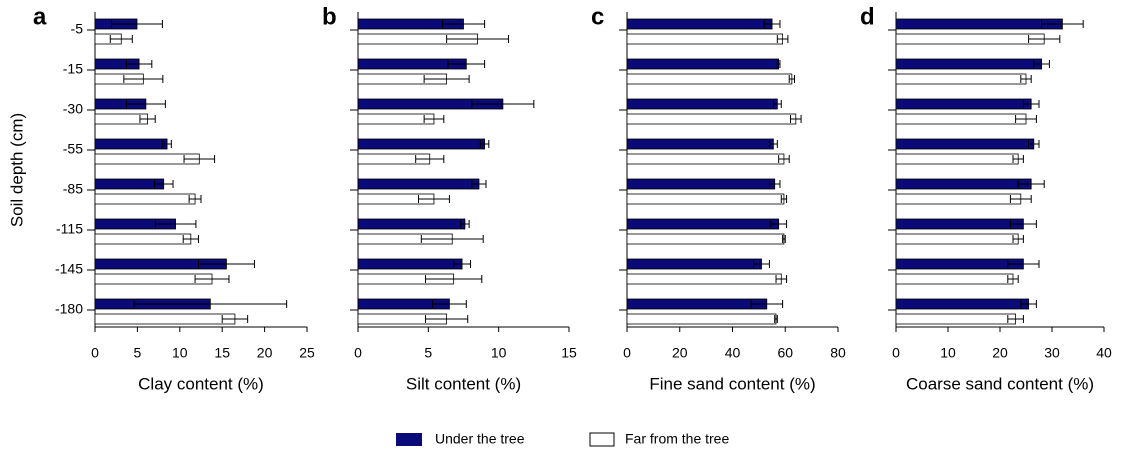 The height and width of the screenshot is (459, 1136). What do you see at coordinates (222, 353) in the screenshot?
I see `x-tick-label: 15` at bounding box center [222, 353].